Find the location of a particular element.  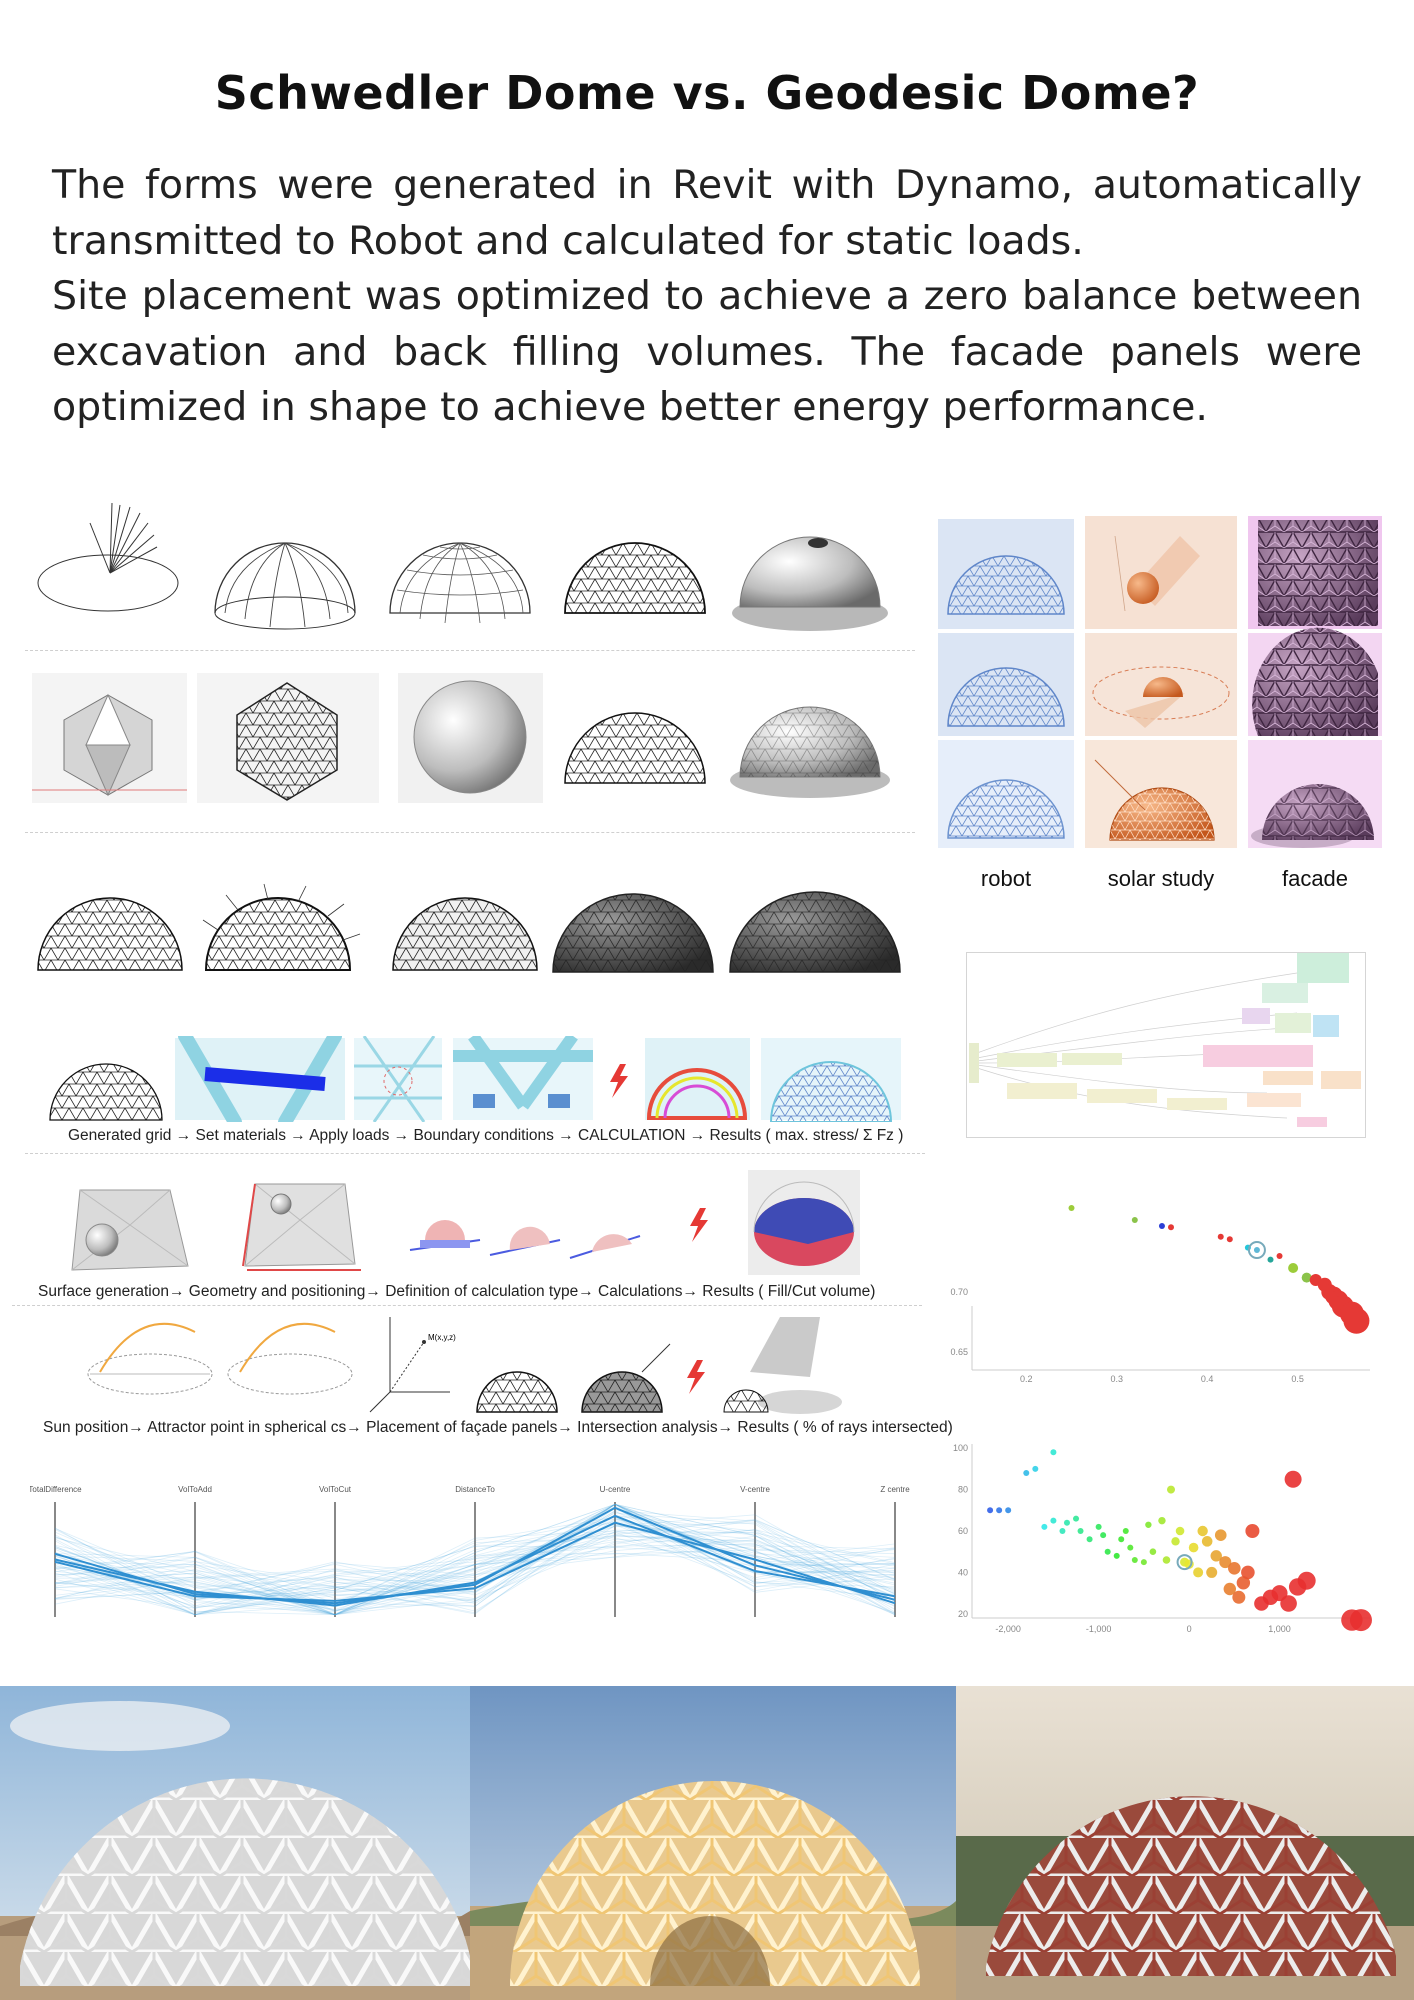

analysis-grid is located at coordinates (1160, 683).